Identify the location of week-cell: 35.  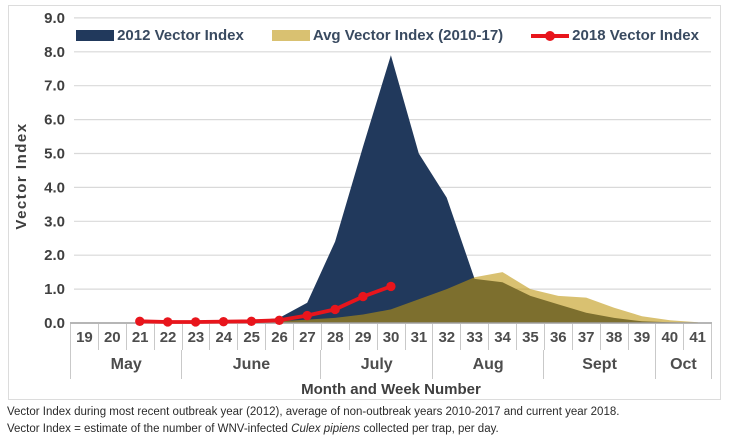
(531, 337).